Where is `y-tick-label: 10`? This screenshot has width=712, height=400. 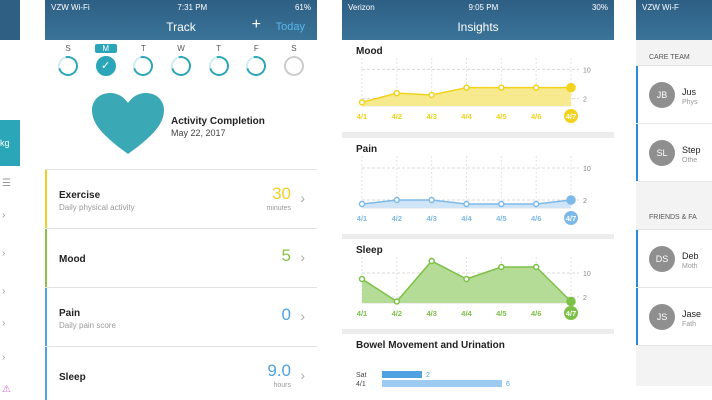
y-tick-label: 10 is located at coordinates (587, 70).